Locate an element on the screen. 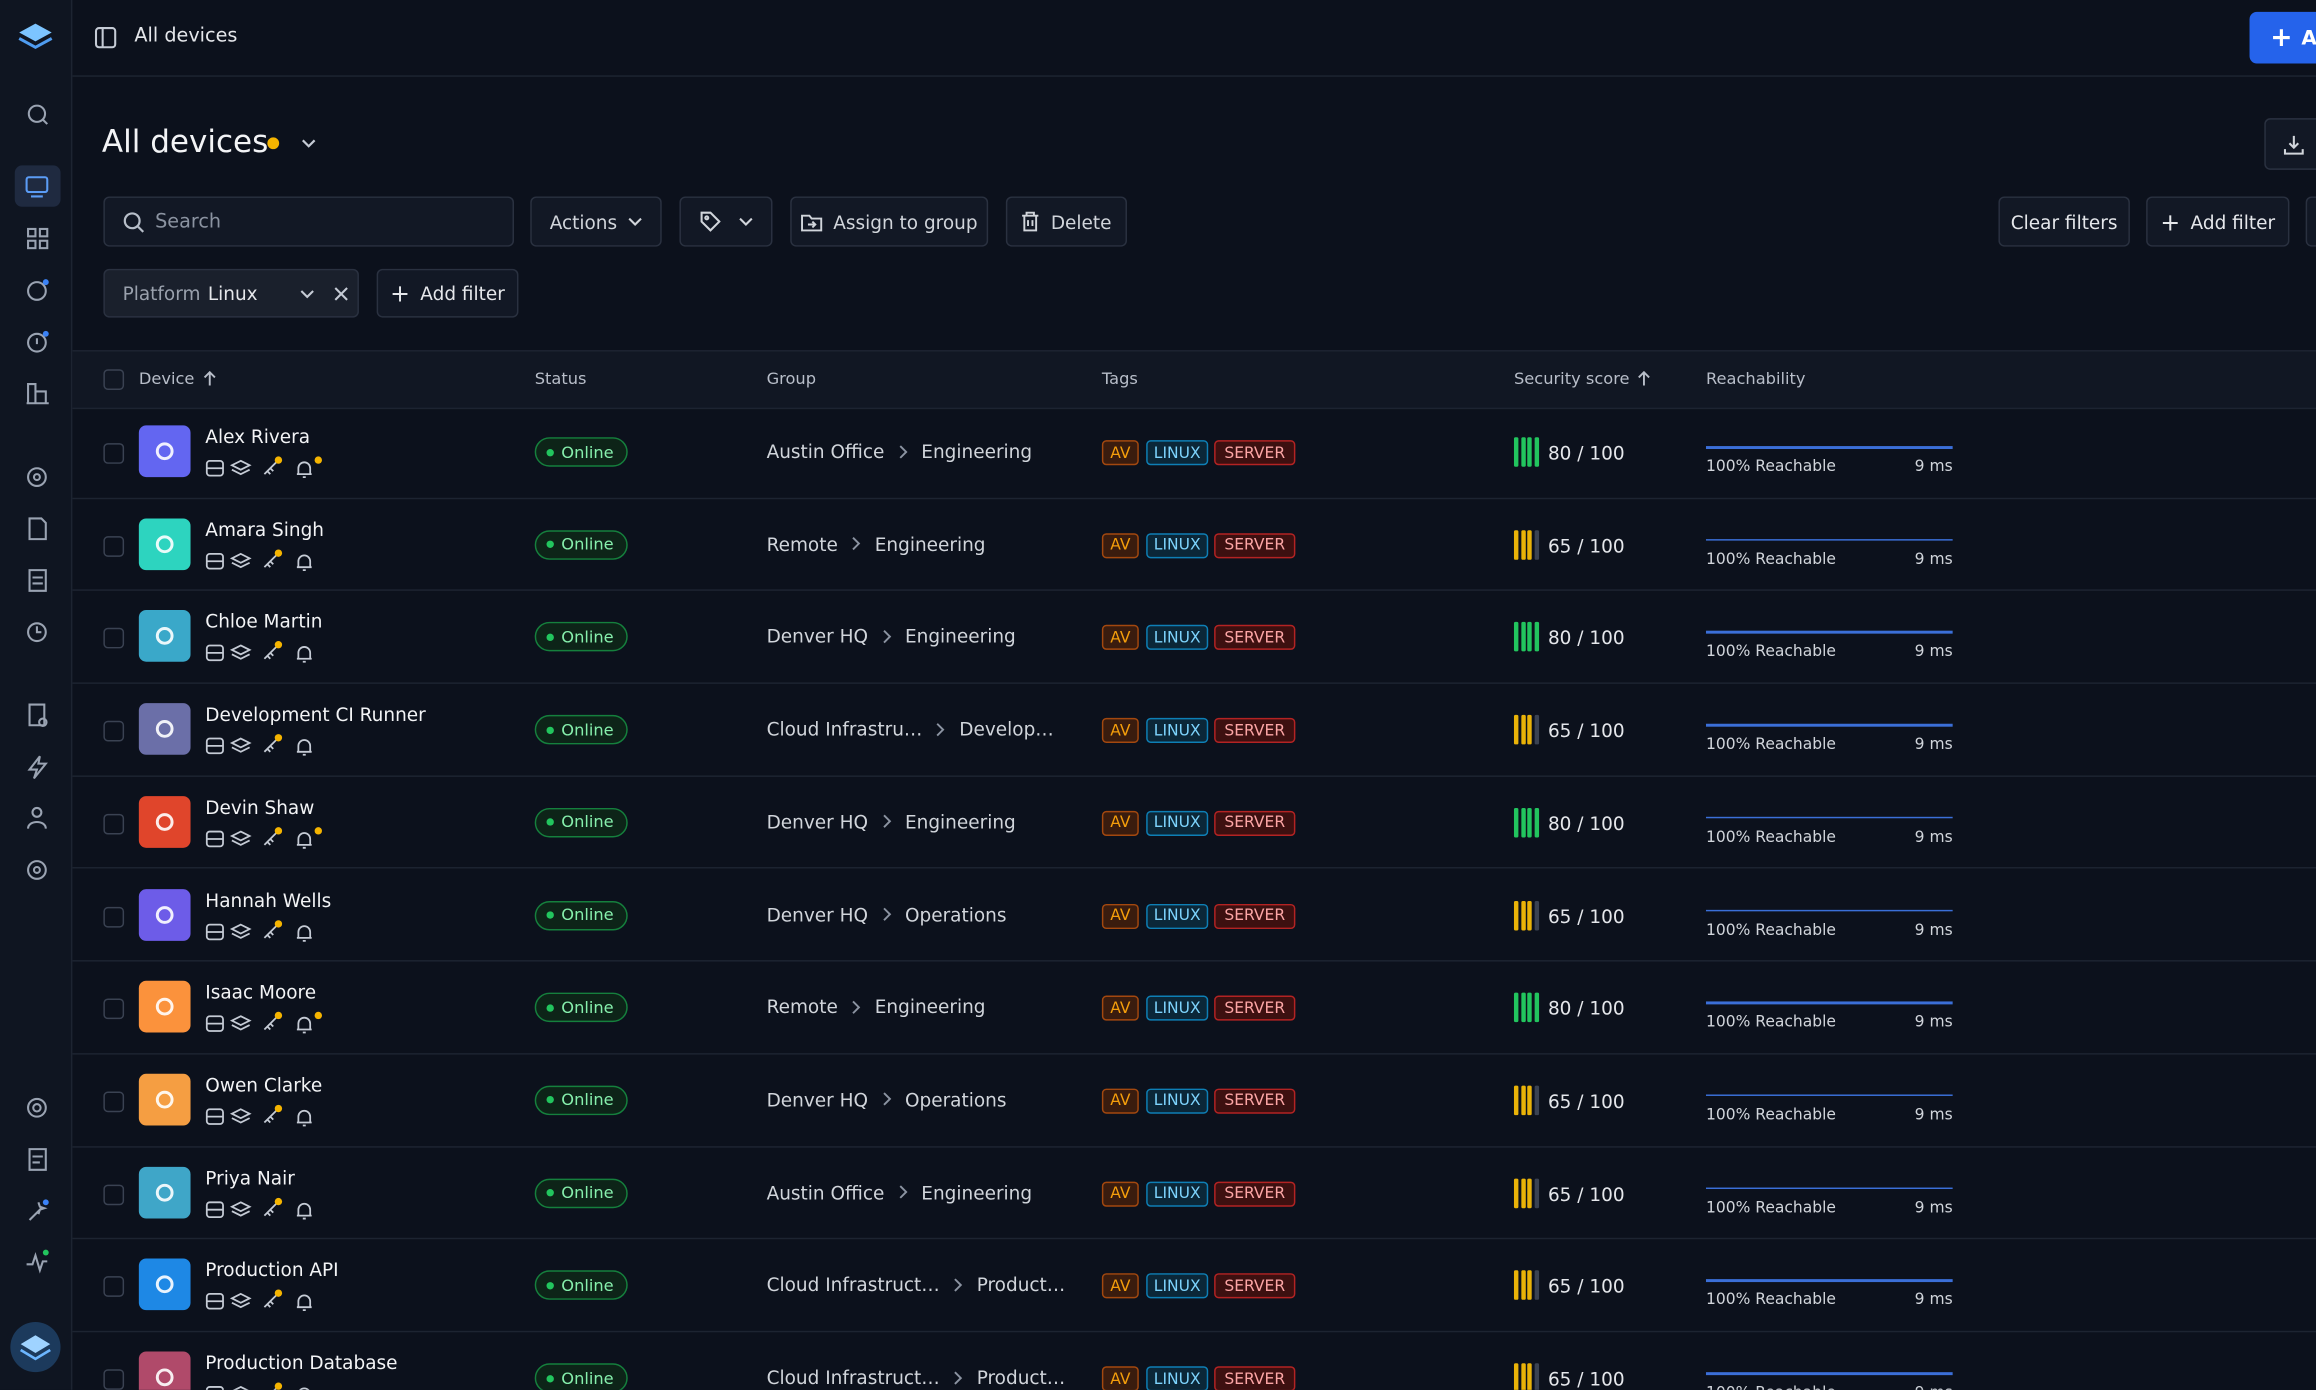 Image resolution: width=2316 pixels, height=1390 pixels. actions-label: Actions is located at coordinates (583, 221).